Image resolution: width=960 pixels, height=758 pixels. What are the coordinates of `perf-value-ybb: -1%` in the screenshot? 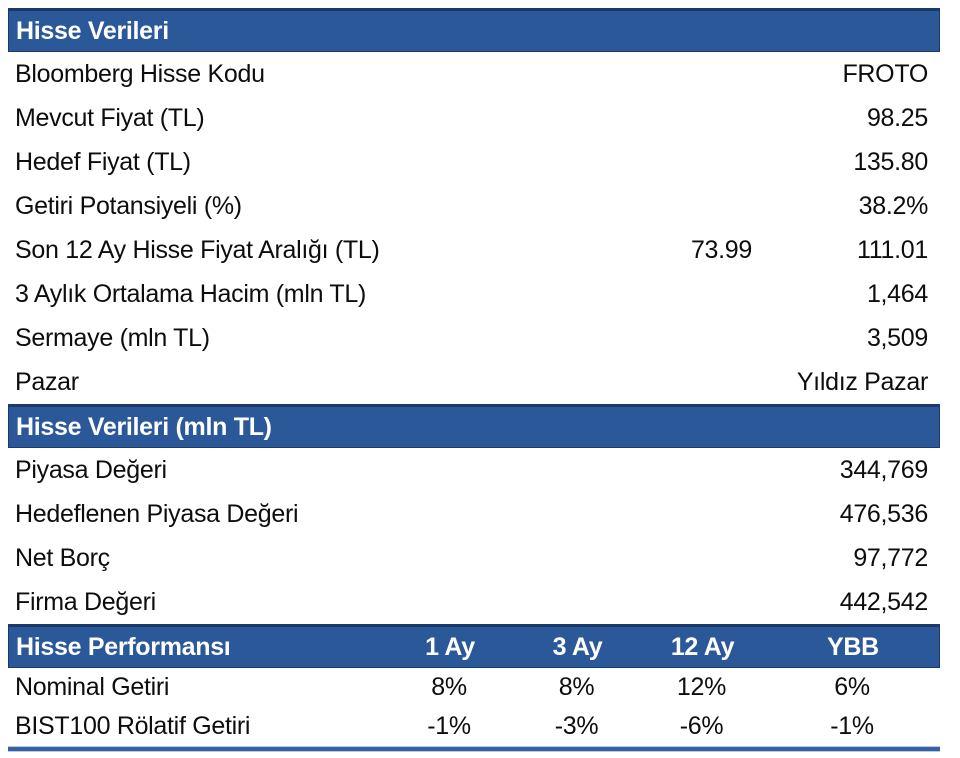 It's located at (852, 726).